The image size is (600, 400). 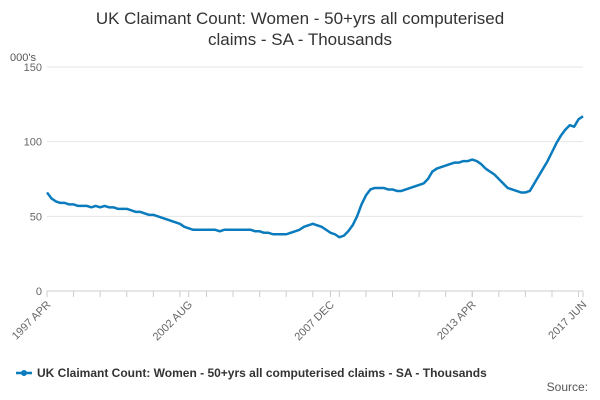 I want to click on x-tick-label: 2013 APR, so click(x=457, y=321).